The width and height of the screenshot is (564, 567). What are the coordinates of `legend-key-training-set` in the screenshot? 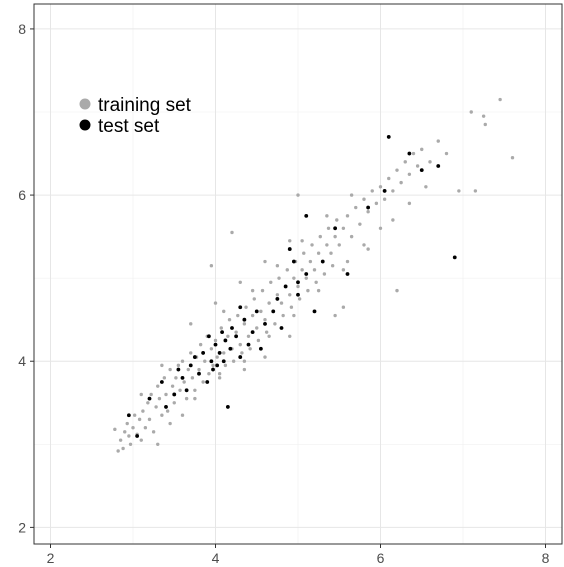 It's located at (85, 104).